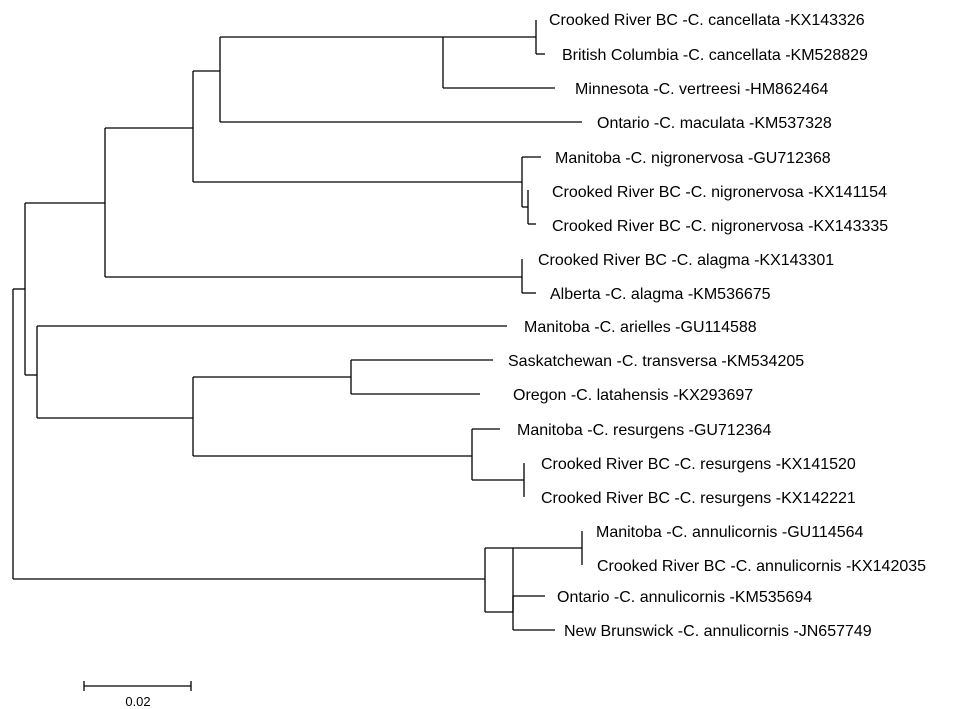  What do you see at coordinates (684, 597) in the screenshot?
I see `leaf-label: Ontario -C. annulicornis -KM535694` at bounding box center [684, 597].